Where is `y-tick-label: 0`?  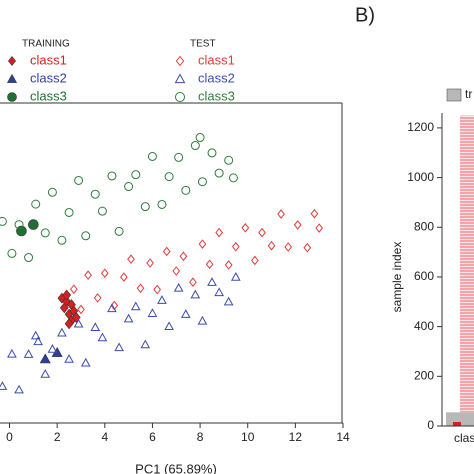 y-tick-label: 0 is located at coordinates (430, 425).